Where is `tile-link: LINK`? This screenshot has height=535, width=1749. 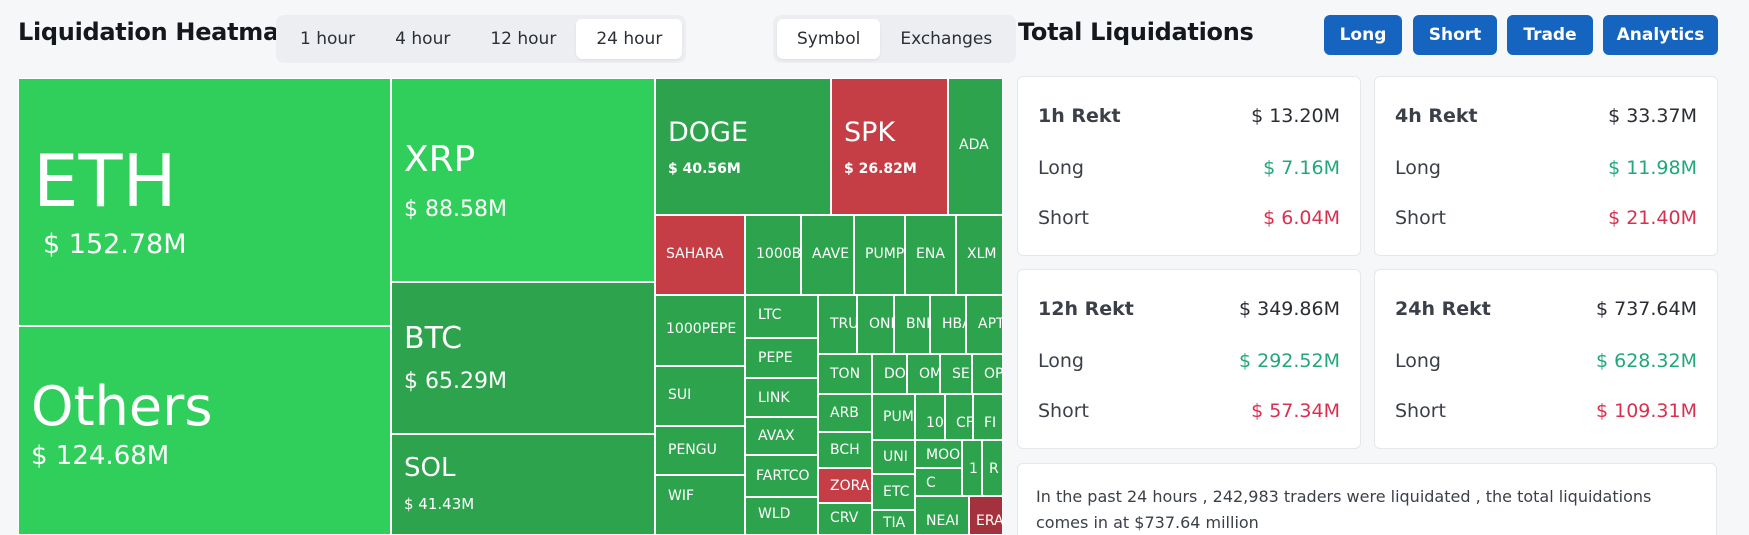 tile-link: LINK is located at coordinates (781, 397).